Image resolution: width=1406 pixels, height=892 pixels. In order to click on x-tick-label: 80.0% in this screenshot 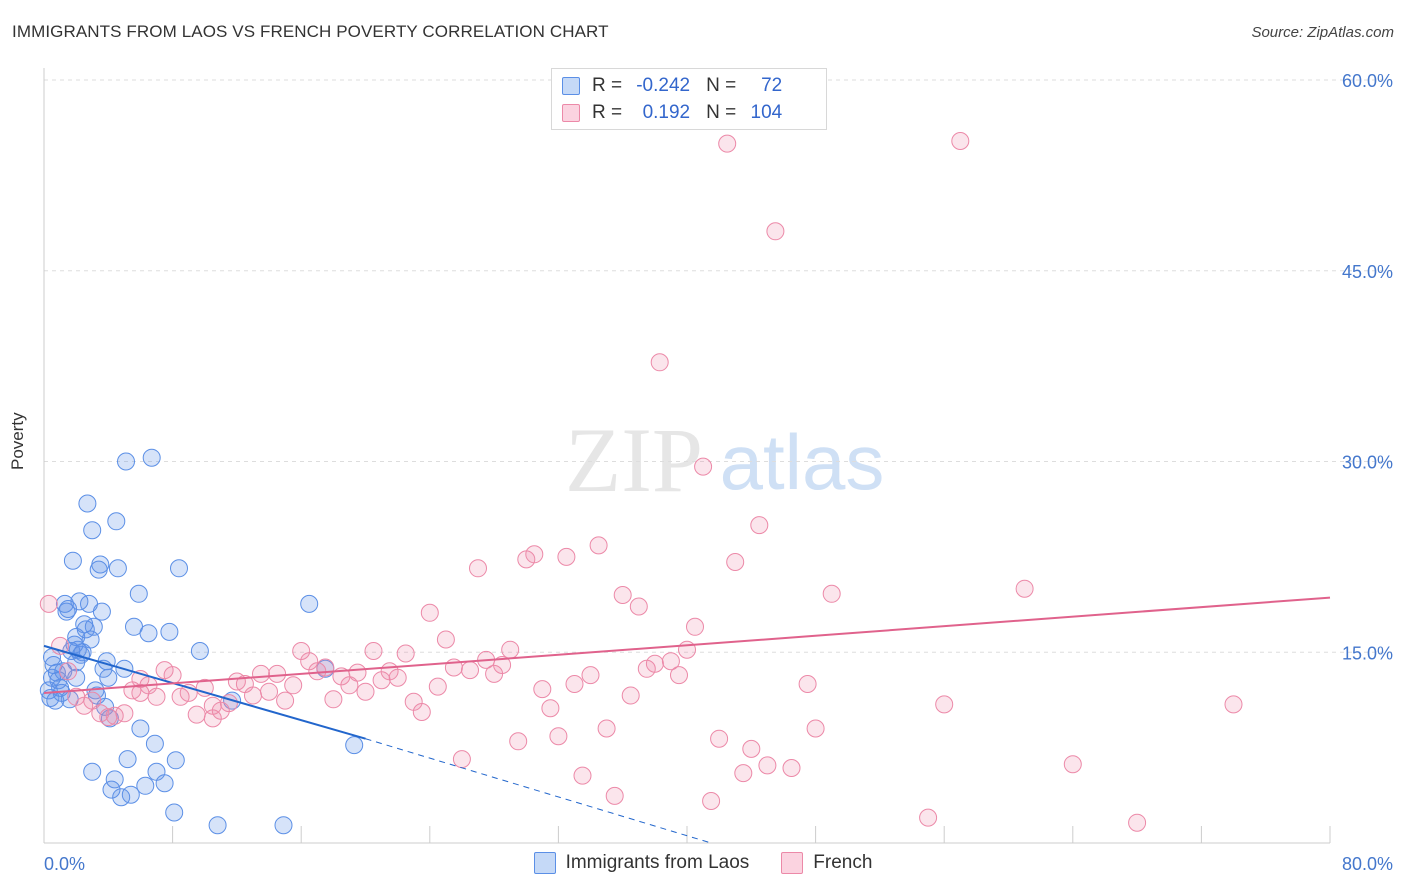, I will do `click(1367, 864)`.